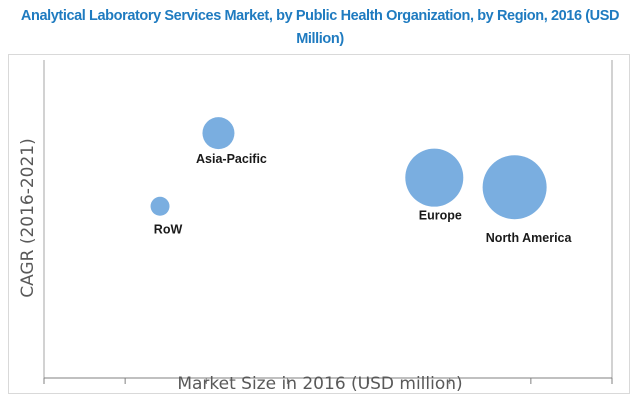  What do you see at coordinates (168, 229) in the screenshot?
I see `data-label: RoW` at bounding box center [168, 229].